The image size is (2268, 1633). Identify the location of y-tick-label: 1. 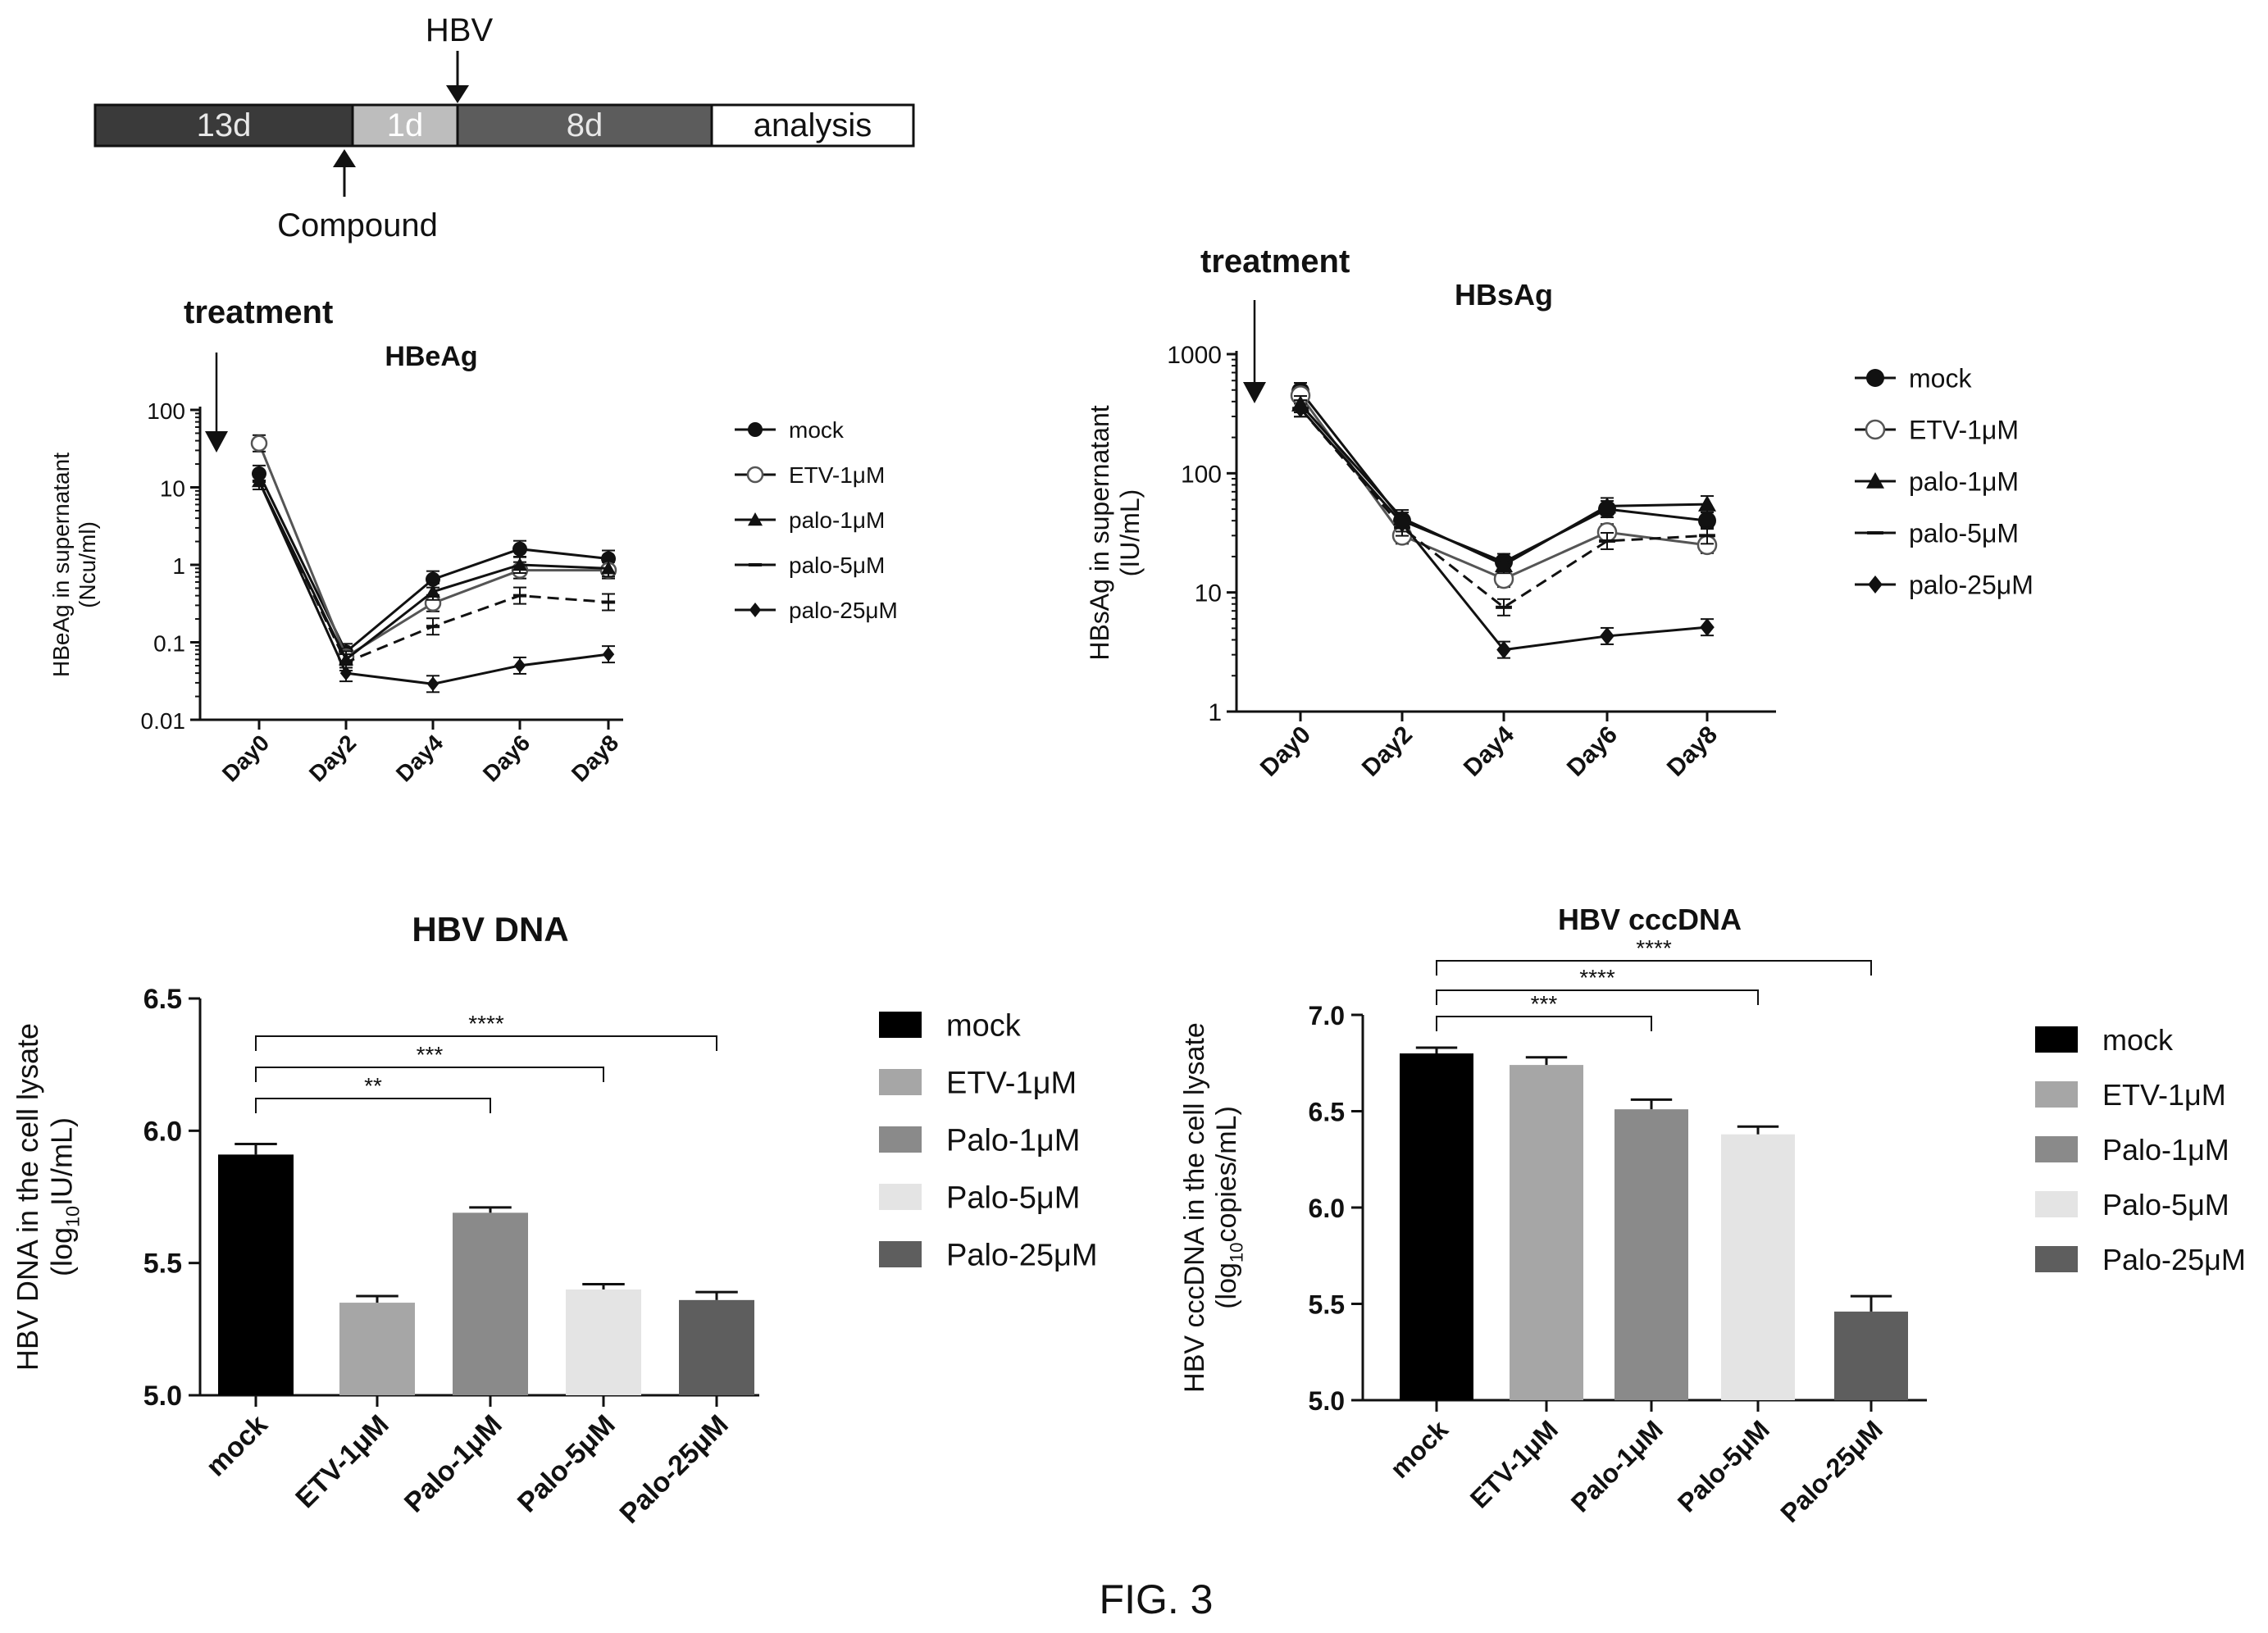
(178, 566).